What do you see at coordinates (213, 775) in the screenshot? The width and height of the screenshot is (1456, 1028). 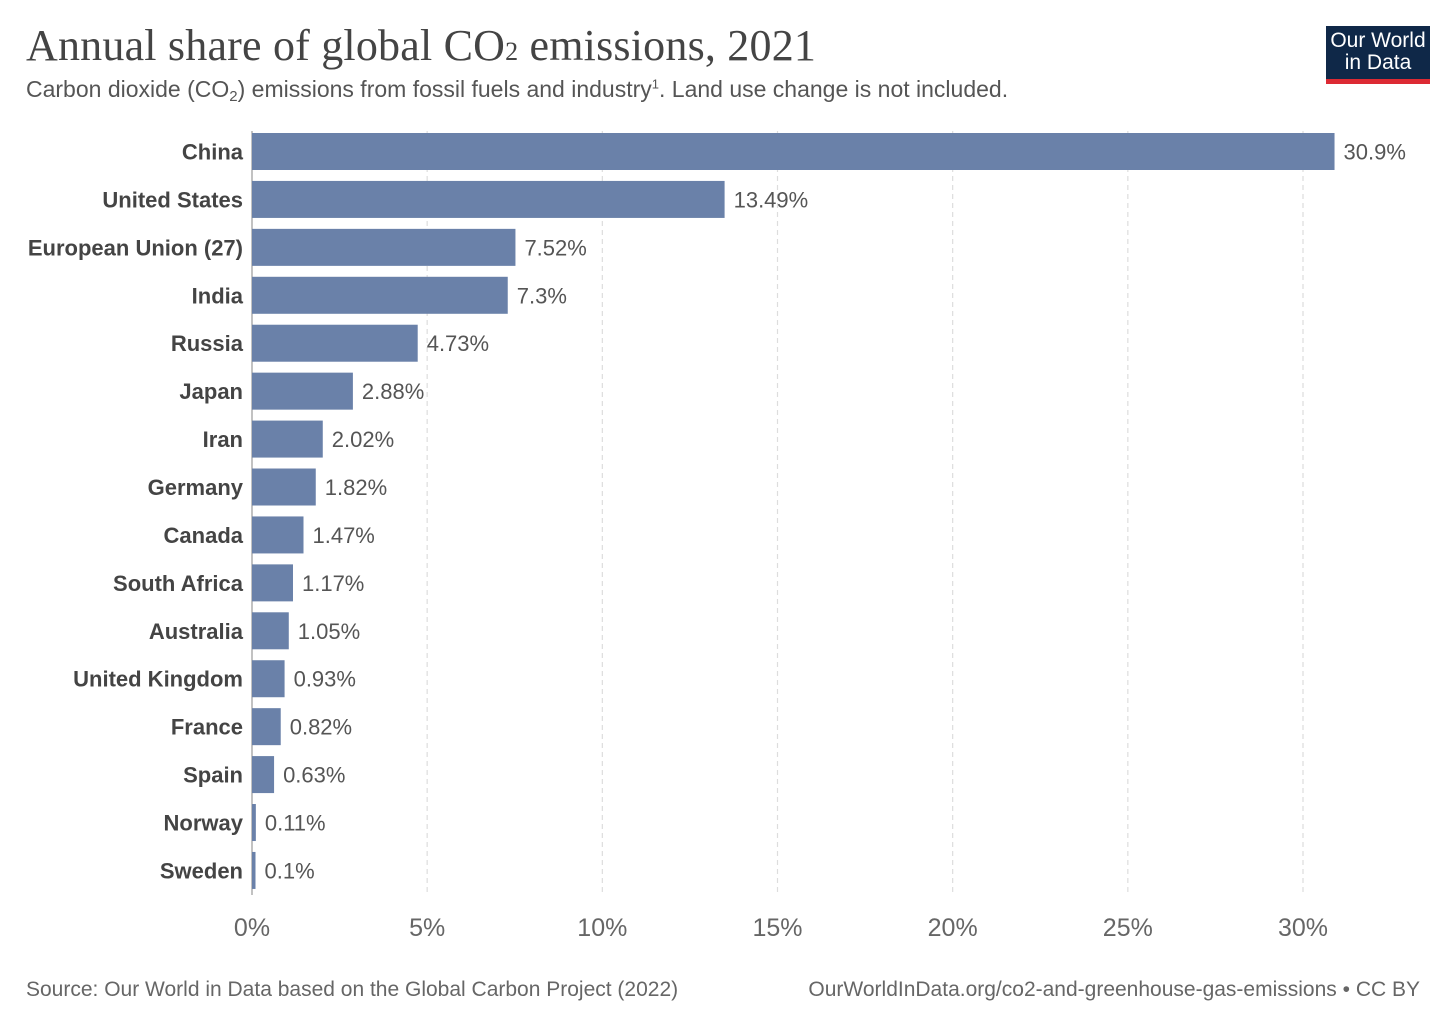 I see `category-label: Spain` at bounding box center [213, 775].